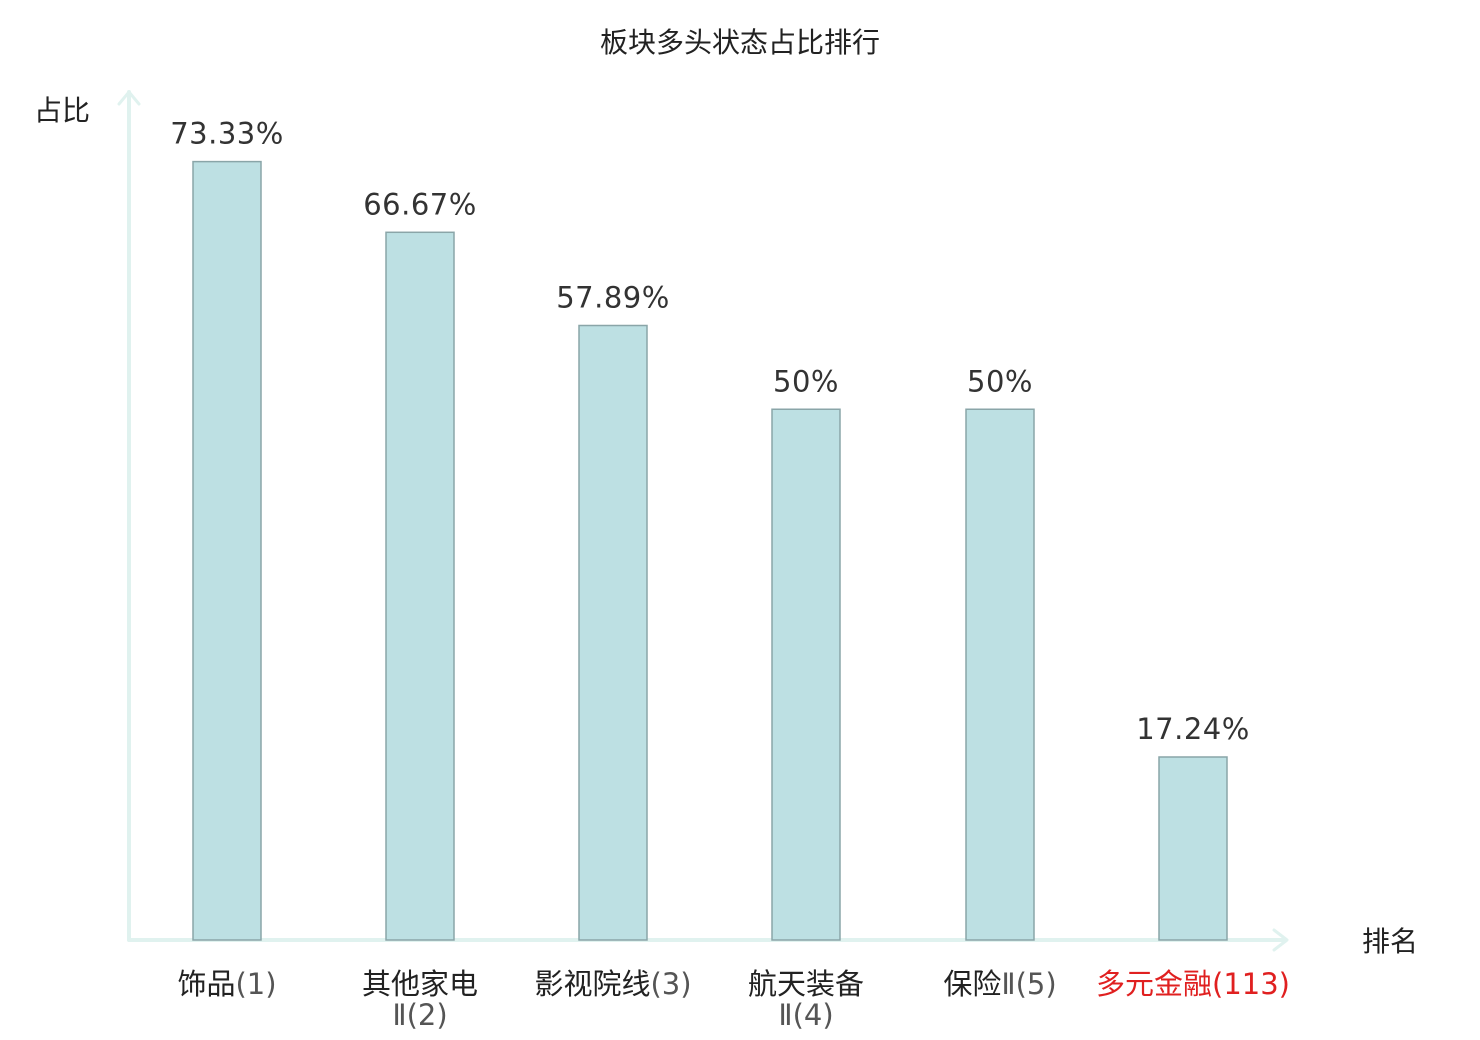 The height and width of the screenshot is (1040, 1480). I want to click on bar-value-label: 57.89%, so click(613, 297).